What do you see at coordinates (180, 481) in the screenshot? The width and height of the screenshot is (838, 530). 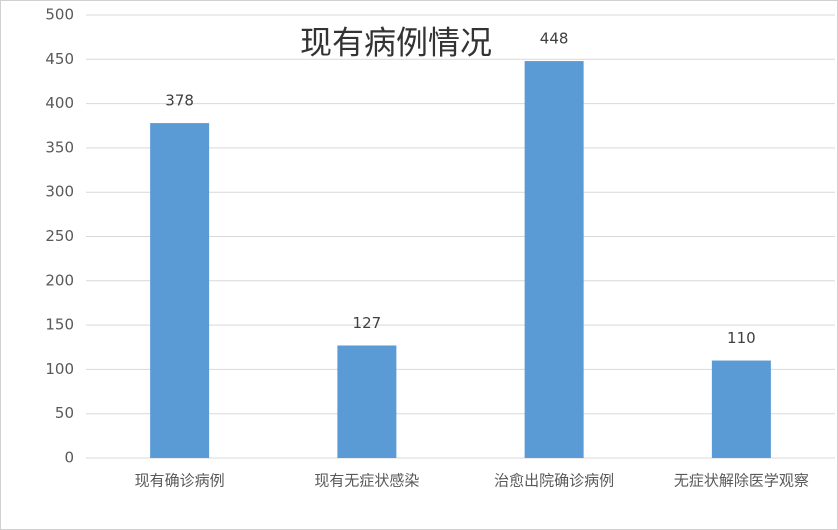 I see `x-tick-label: 现有确诊病例` at bounding box center [180, 481].